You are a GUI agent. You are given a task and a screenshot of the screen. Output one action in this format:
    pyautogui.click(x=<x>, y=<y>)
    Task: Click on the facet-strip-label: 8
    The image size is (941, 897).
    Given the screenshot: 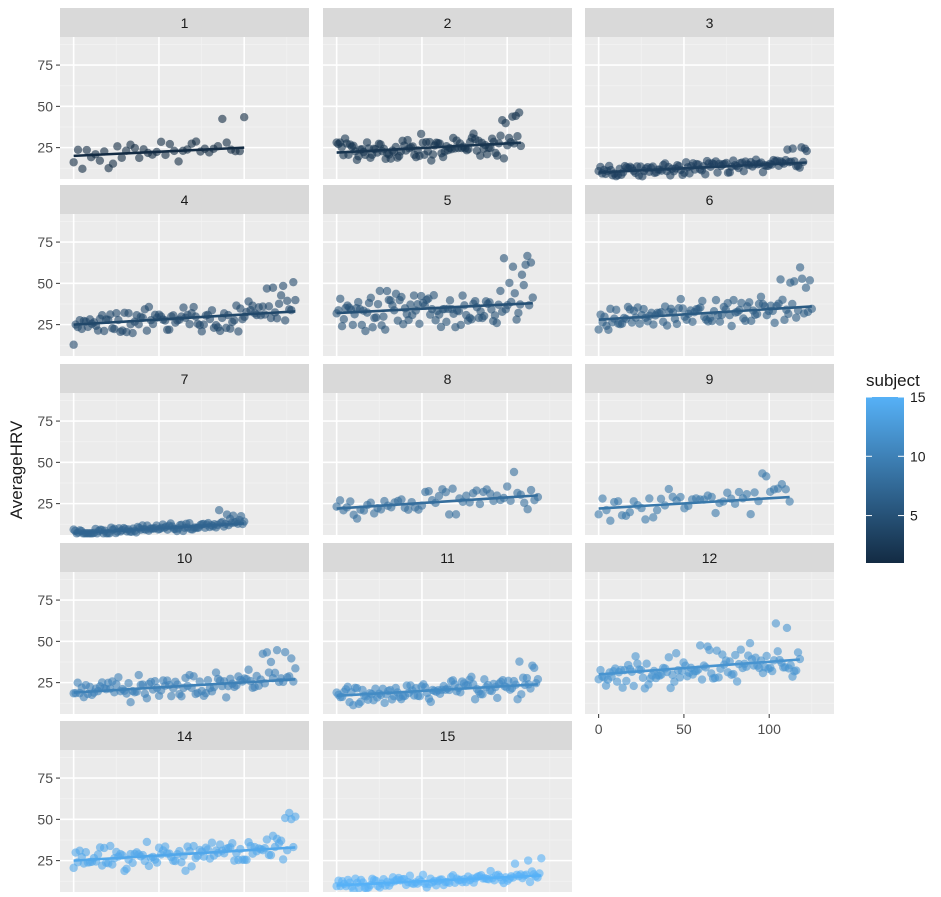 What is the action you would take?
    pyautogui.click(x=448, y=379)
    